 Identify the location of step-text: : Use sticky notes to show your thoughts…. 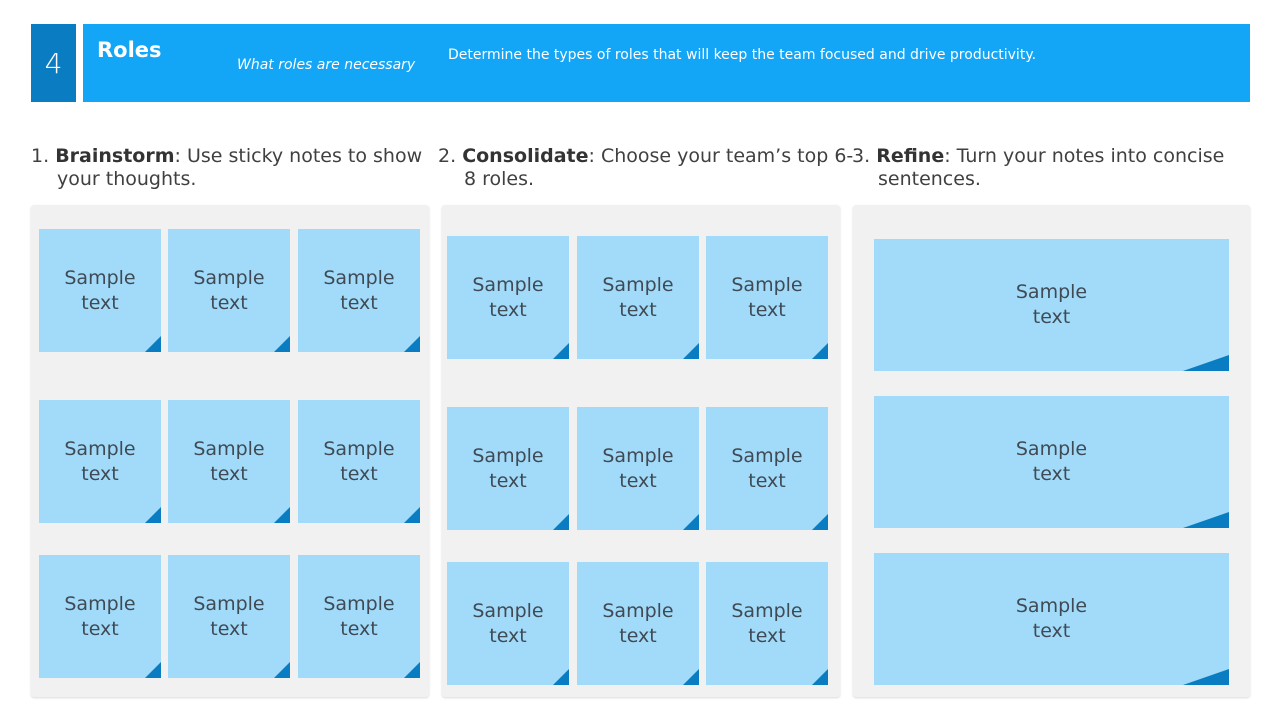
(240, 167).